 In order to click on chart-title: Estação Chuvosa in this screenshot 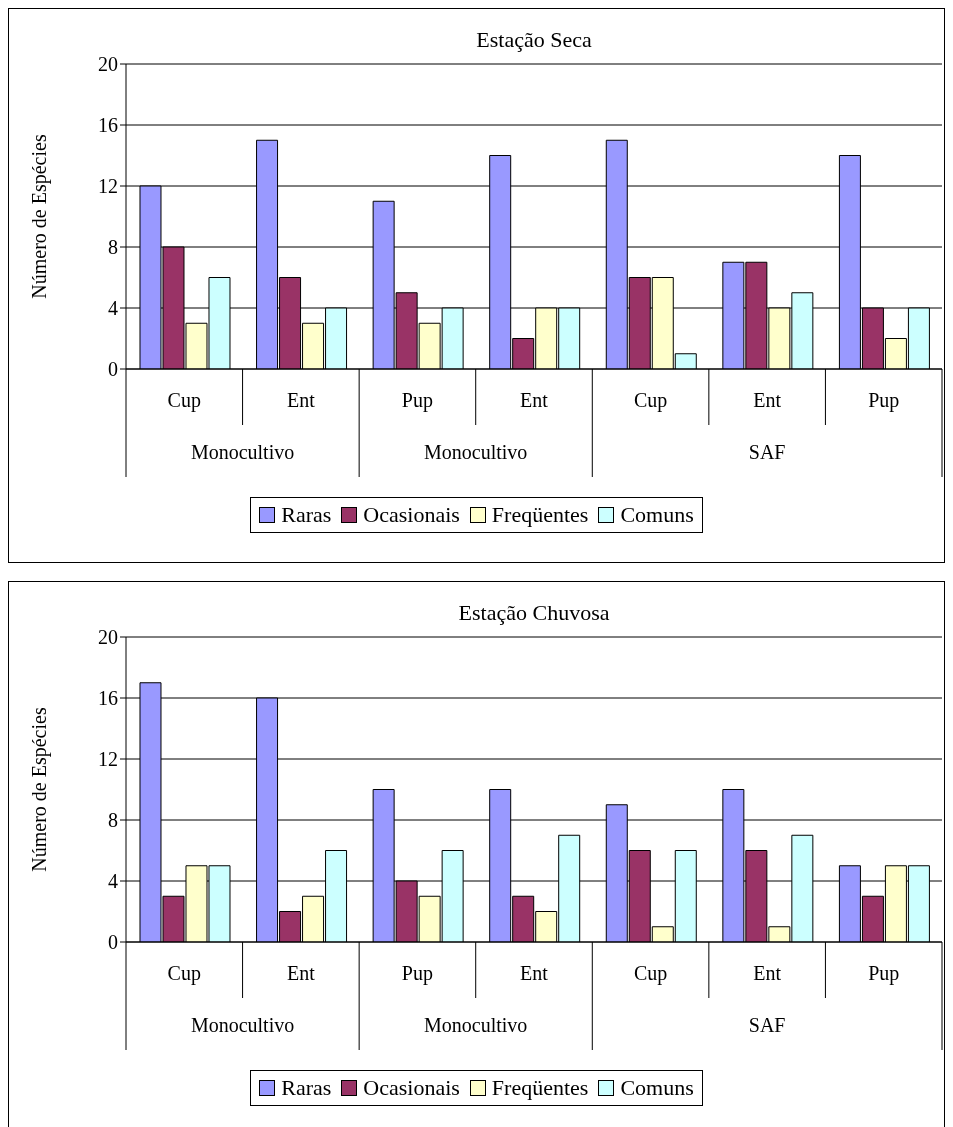, I will do `click(534, 613)`.